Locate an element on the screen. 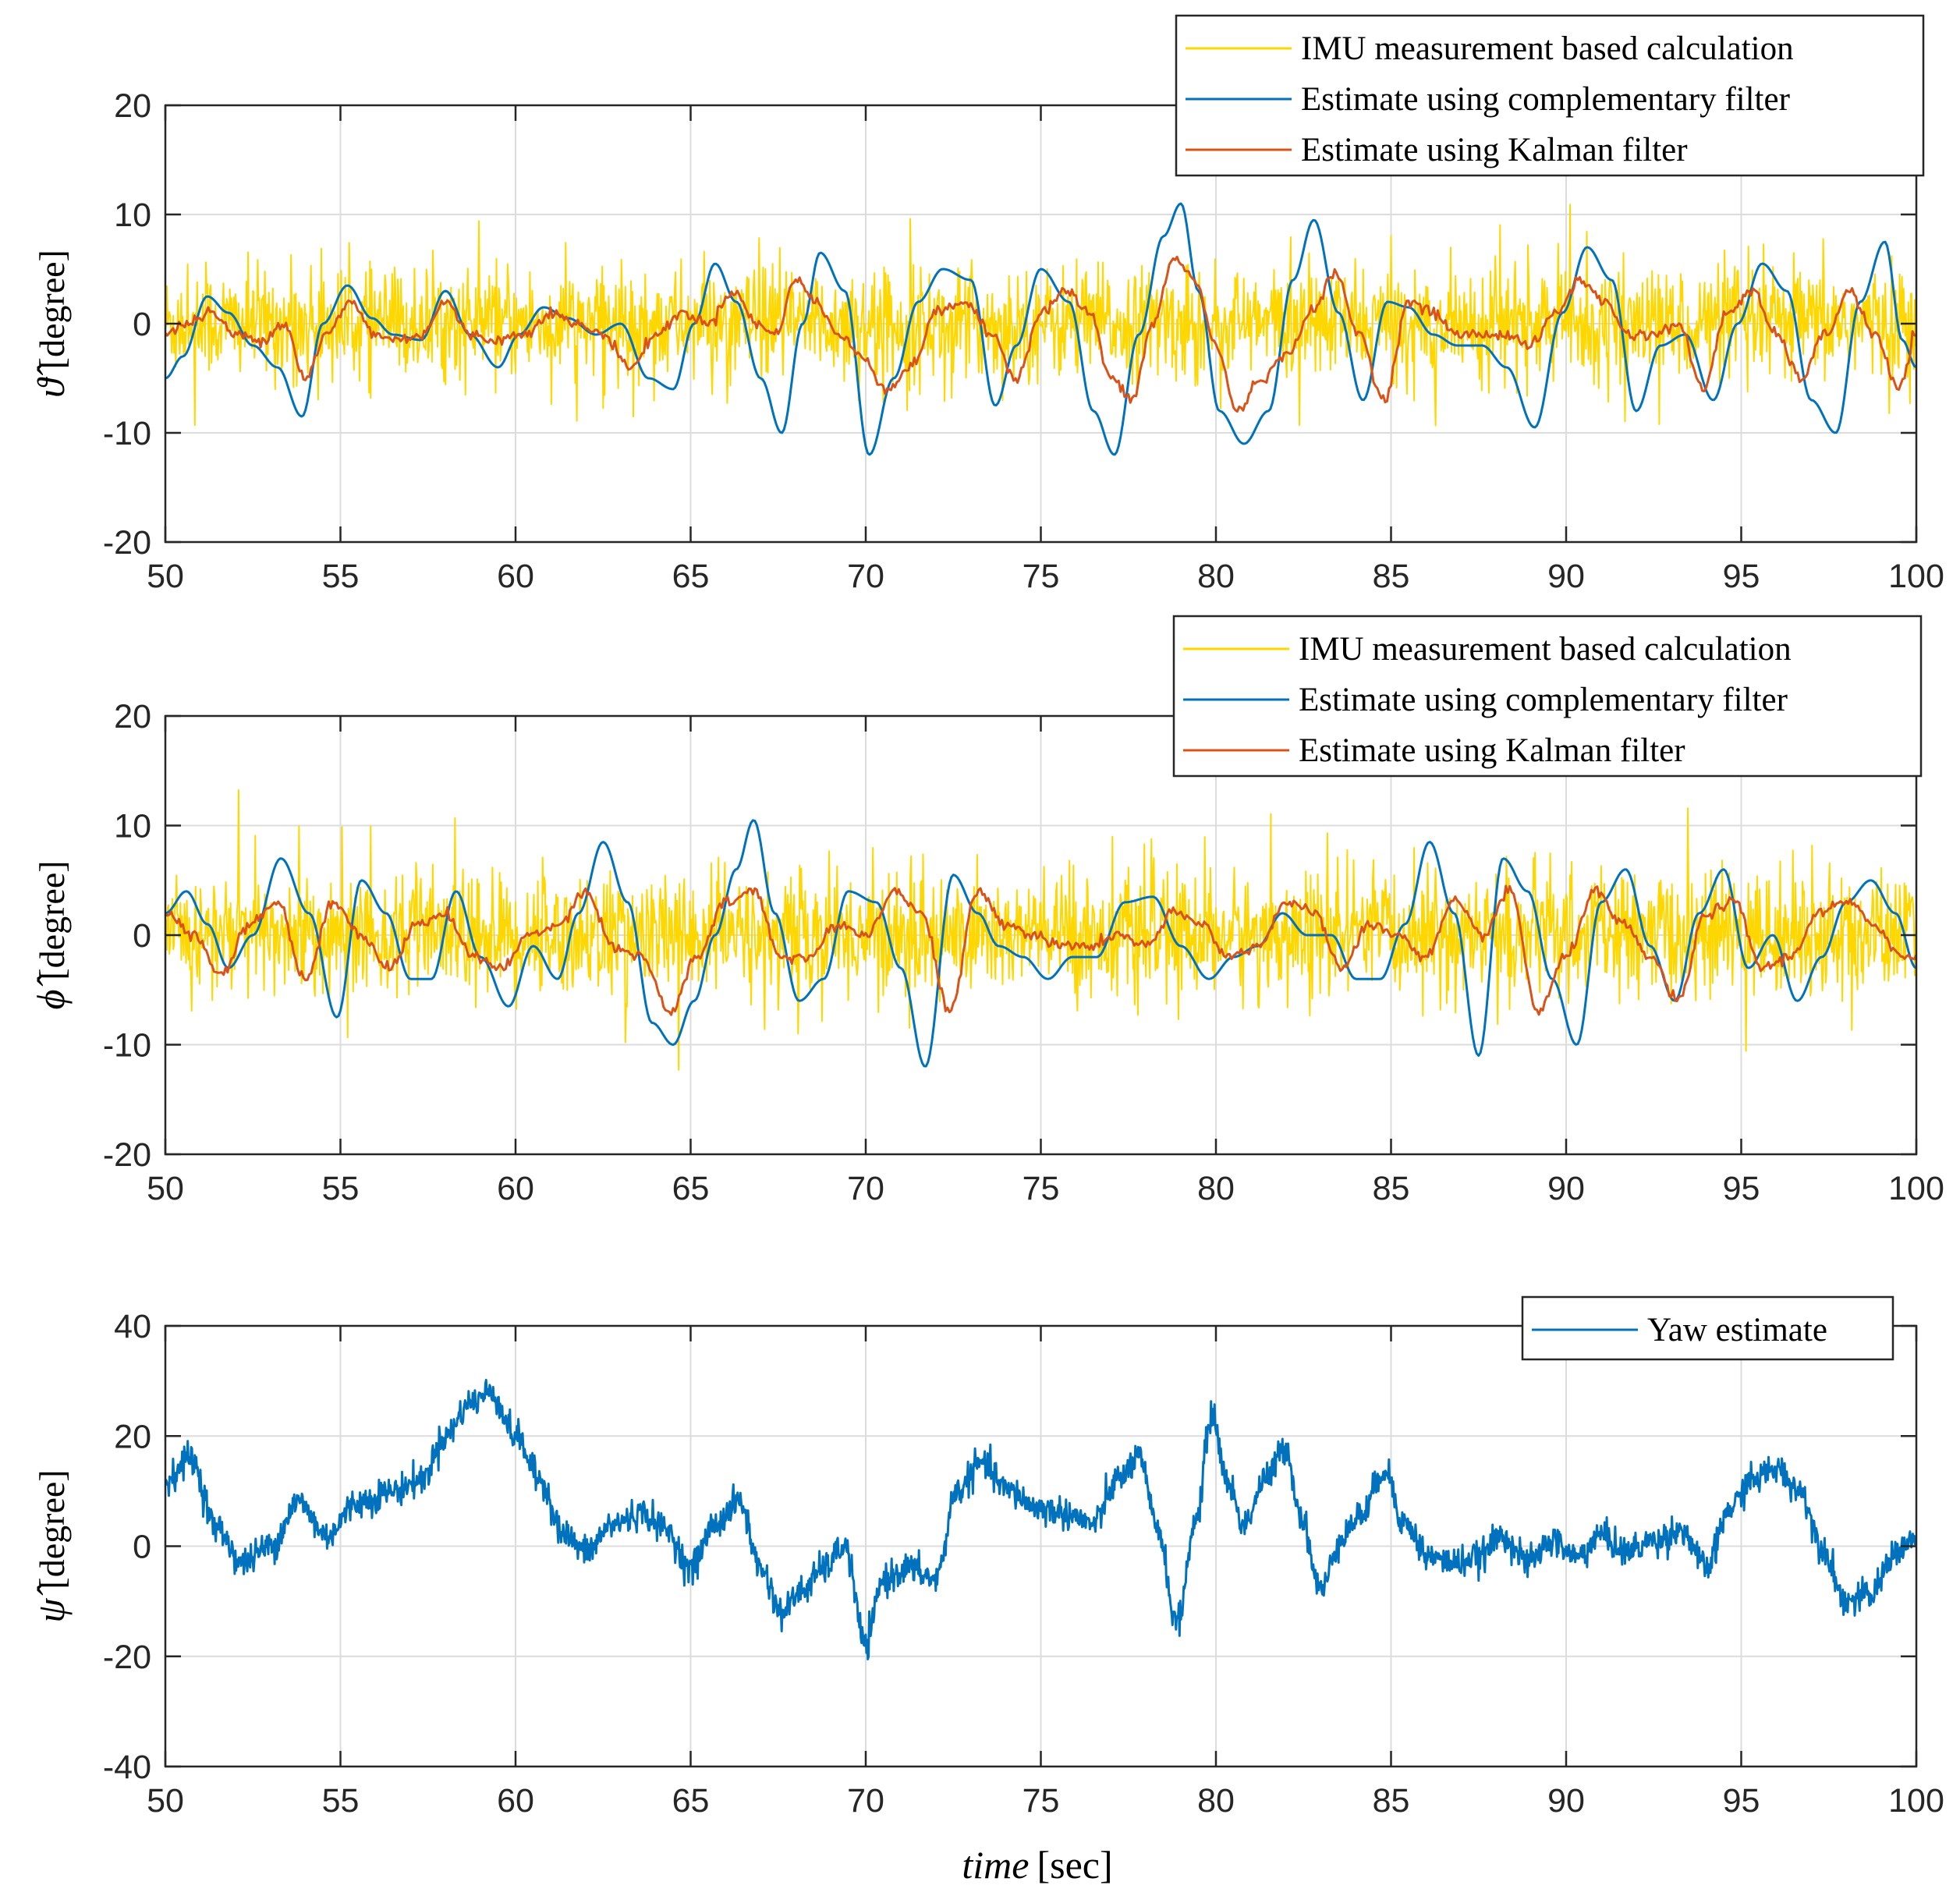 Image resolution: width=1960 pixels, height=1903 pixels. y-axis-label: ψ̂[degree] is located at coordinates (51, 1545).